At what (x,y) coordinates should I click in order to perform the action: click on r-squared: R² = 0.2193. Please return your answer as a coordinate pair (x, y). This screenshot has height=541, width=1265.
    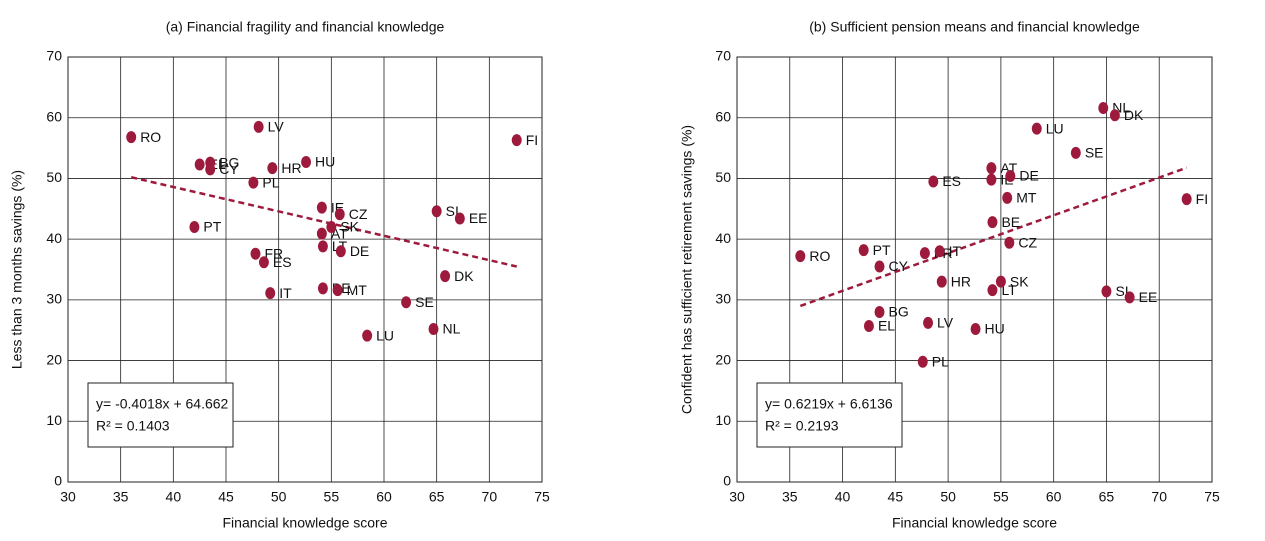
    Looking at the image, I should click on (802, 426).